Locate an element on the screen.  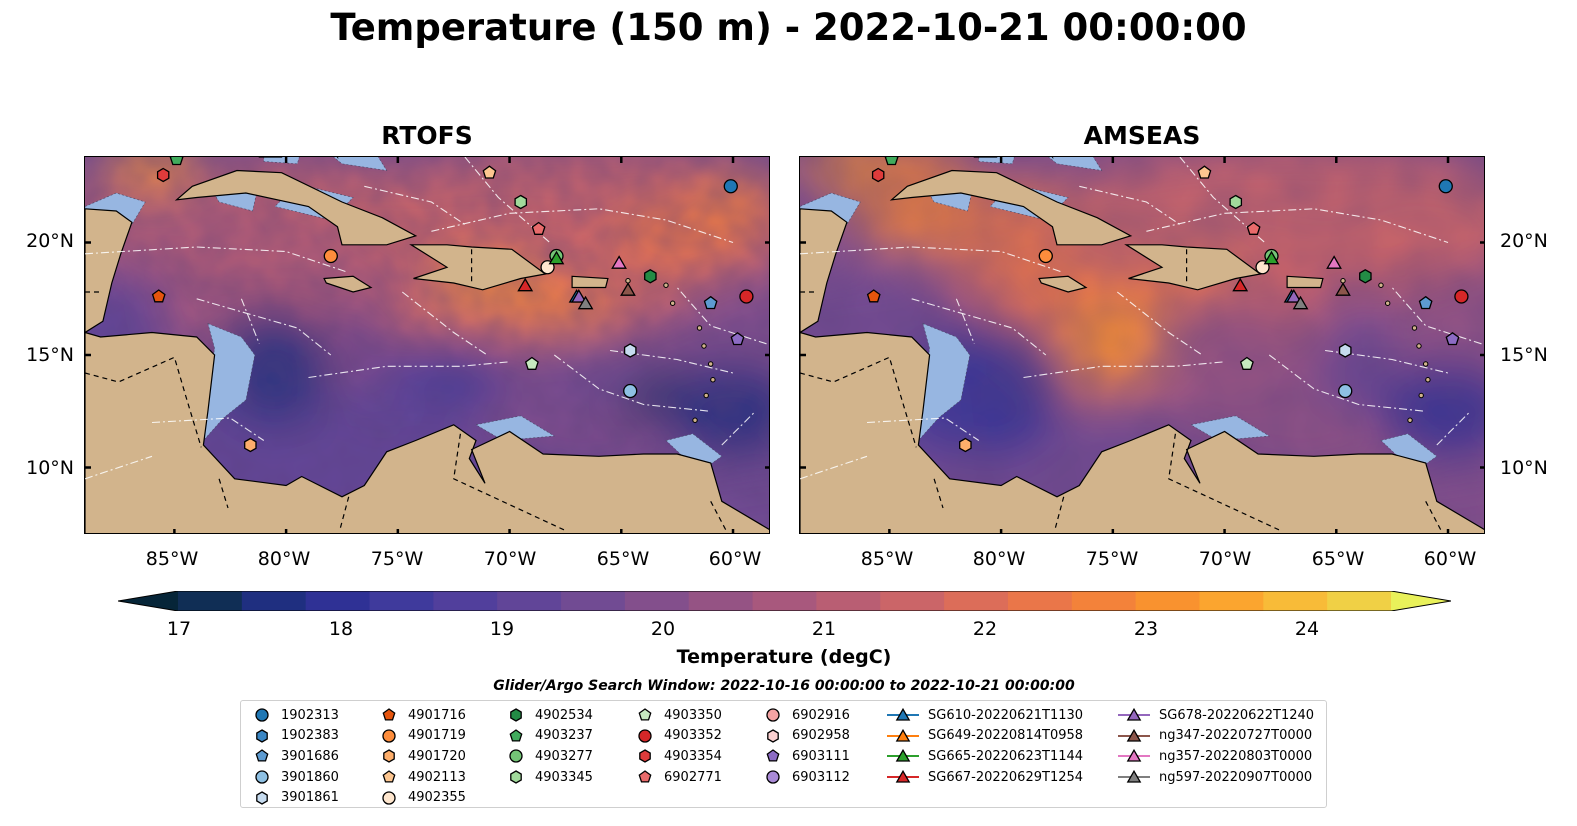
legend-item: ng597-20220907T0000 is located at coordinates (1215, 777).